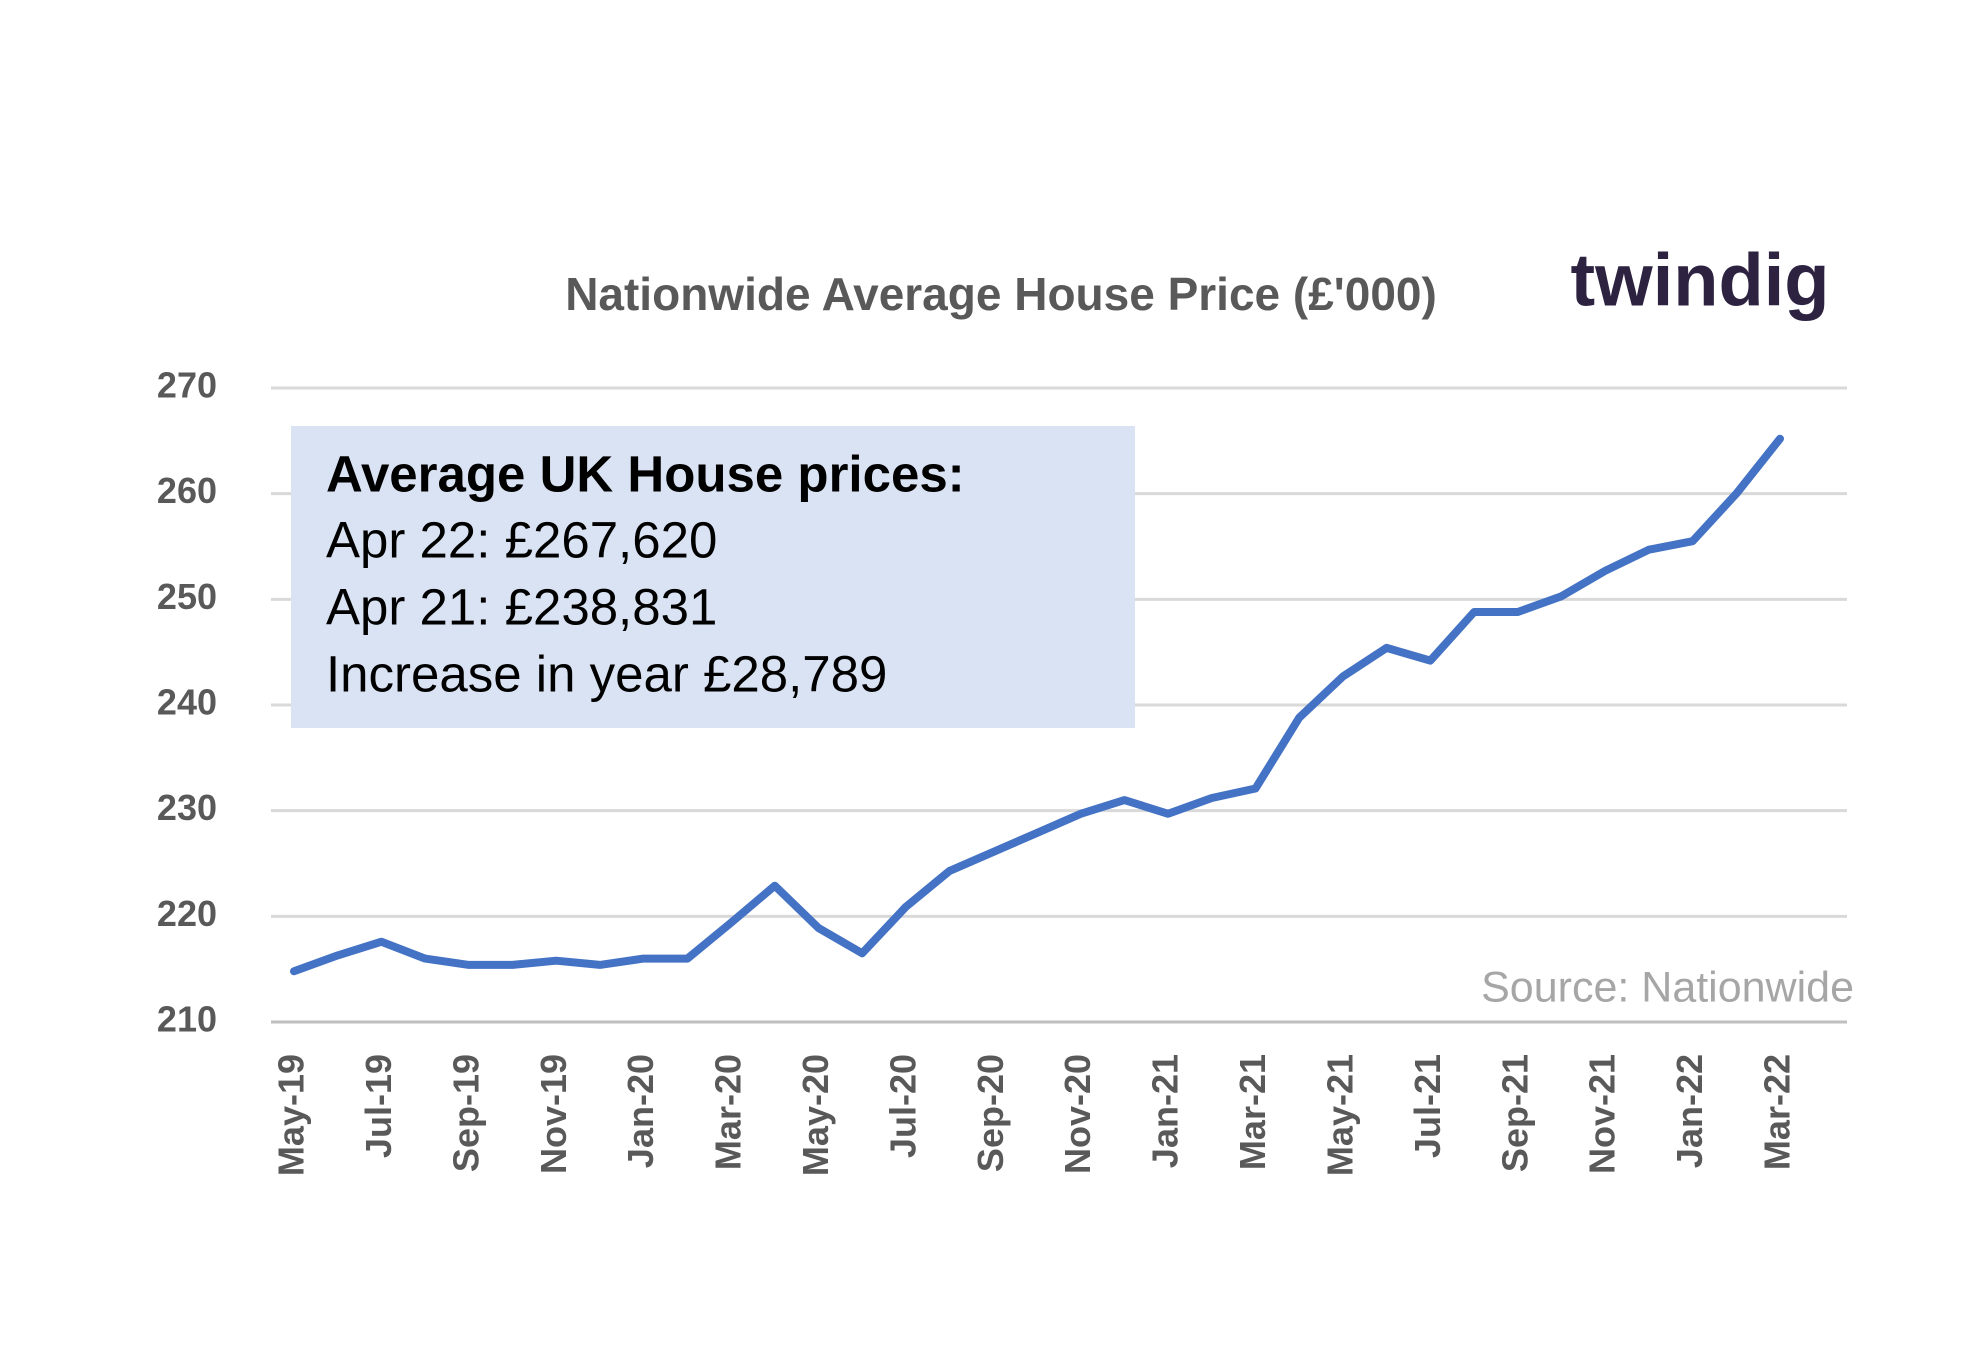  I want to click on annotation-line: Apr 21: £238,831, so click(521, 606).